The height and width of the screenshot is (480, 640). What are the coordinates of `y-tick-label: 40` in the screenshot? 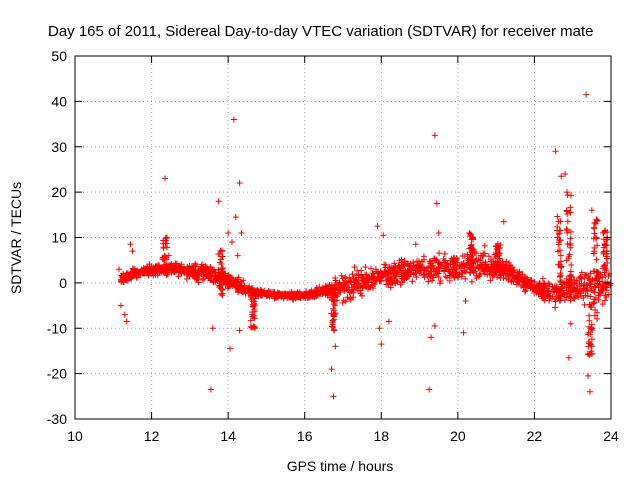 It's located at (59, 101).